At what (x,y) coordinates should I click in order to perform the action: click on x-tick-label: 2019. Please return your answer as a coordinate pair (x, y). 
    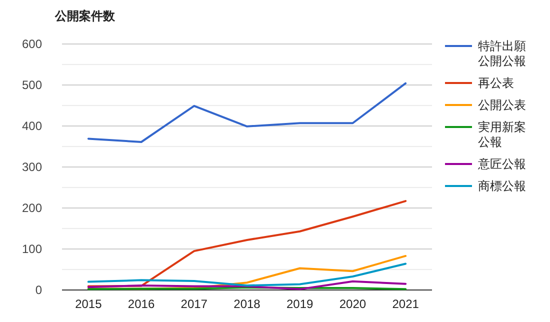
    Looking at the image, I should click on (300, 304).